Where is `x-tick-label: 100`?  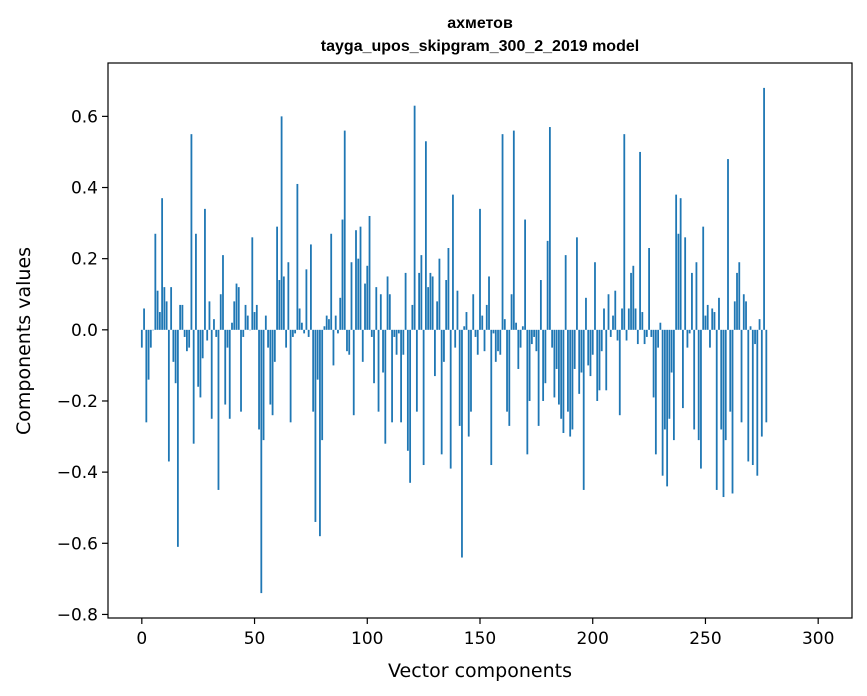 x-tick-label: 100 is located at coordinates (367, 639).